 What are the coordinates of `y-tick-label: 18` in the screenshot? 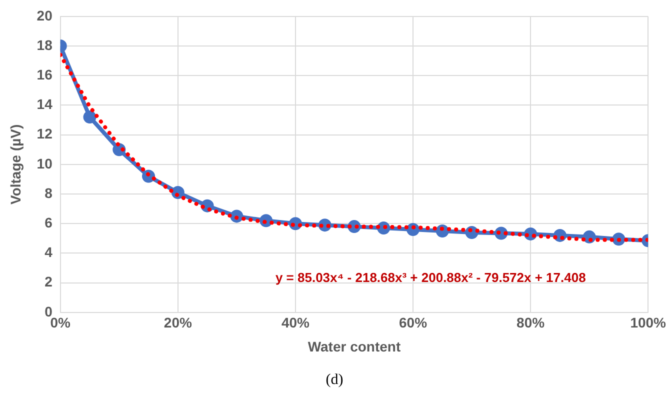 It's located at (44, 44).